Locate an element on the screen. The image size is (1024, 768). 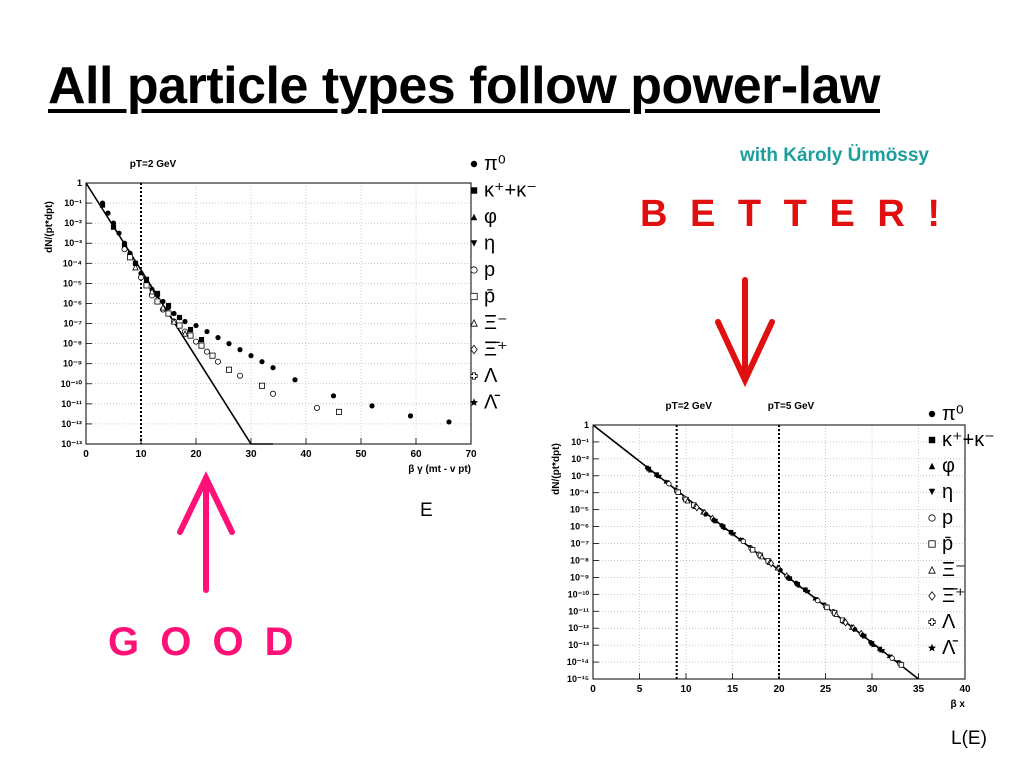
y-tick-label: 10⁻⁴ is located at coordinates (72, 263).